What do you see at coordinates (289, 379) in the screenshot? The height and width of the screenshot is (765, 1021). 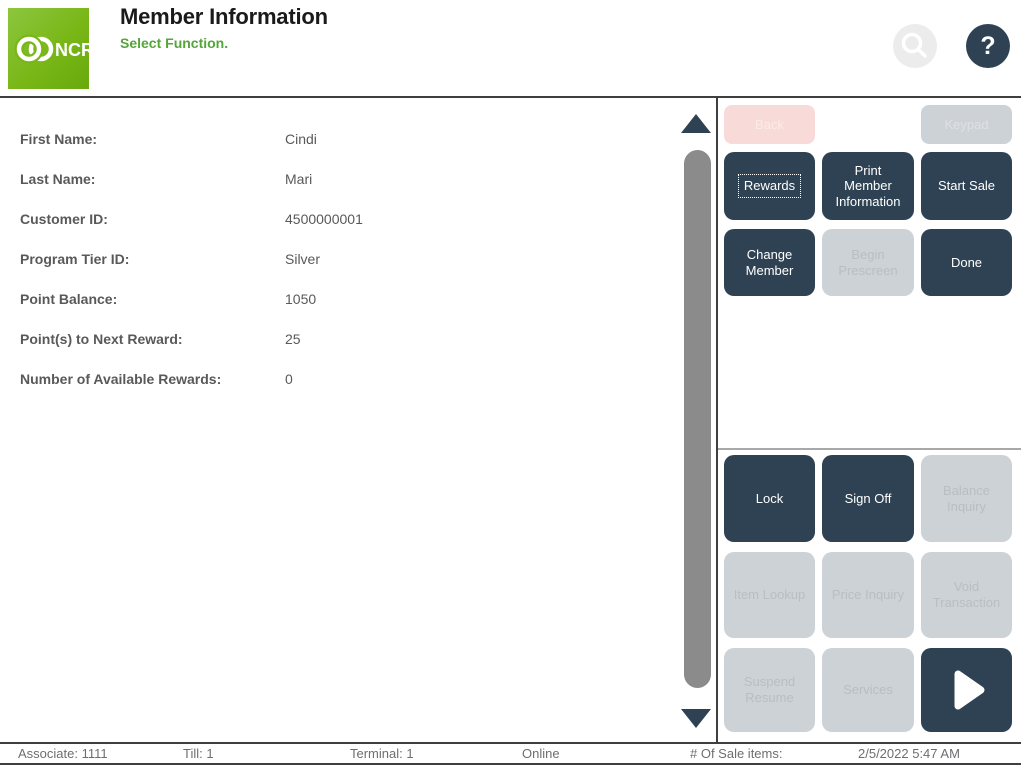 I see `field-value: 0` at bounding box center [289, 379].